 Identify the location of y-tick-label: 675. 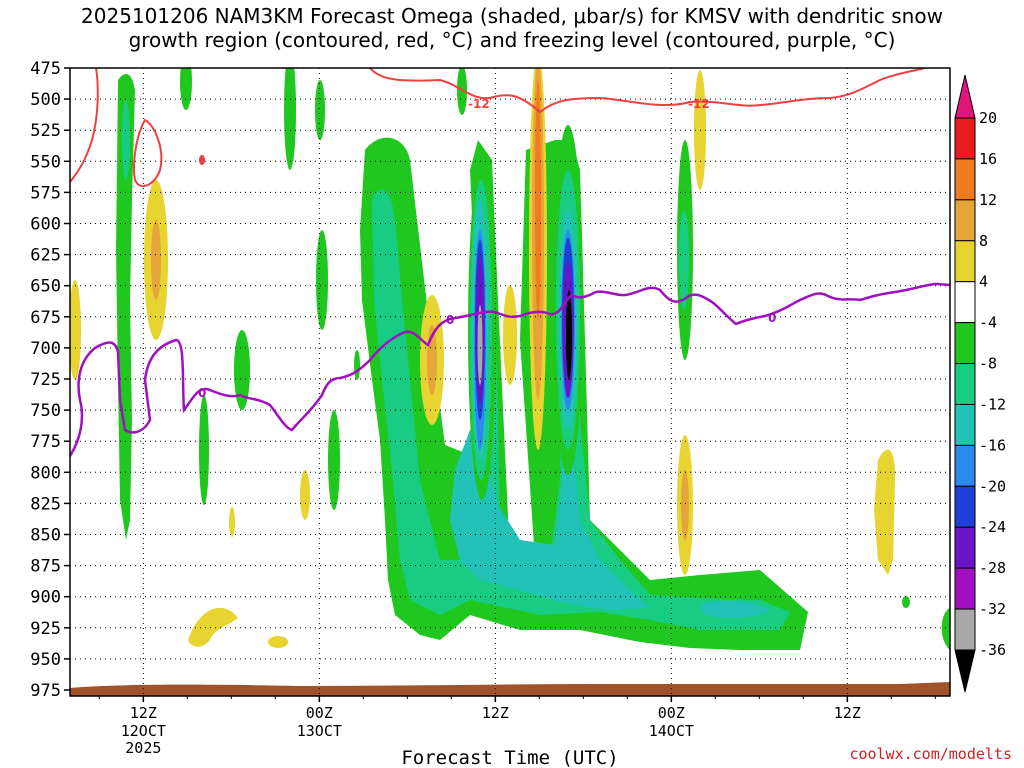
(45, 318).